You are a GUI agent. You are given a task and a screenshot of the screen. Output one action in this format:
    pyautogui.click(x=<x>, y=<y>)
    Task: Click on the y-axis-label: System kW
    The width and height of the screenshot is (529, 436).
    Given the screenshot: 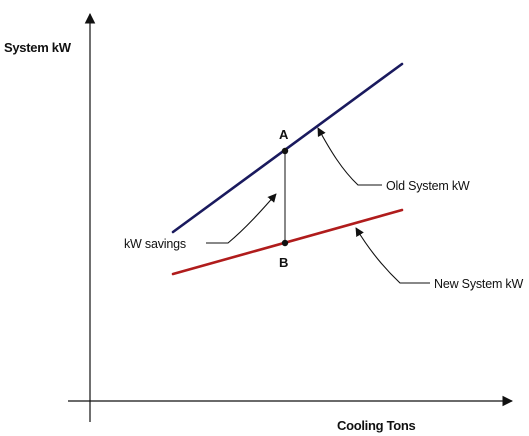 What is the action you would take?
    pyautogui.click(x=38, y=47)
    